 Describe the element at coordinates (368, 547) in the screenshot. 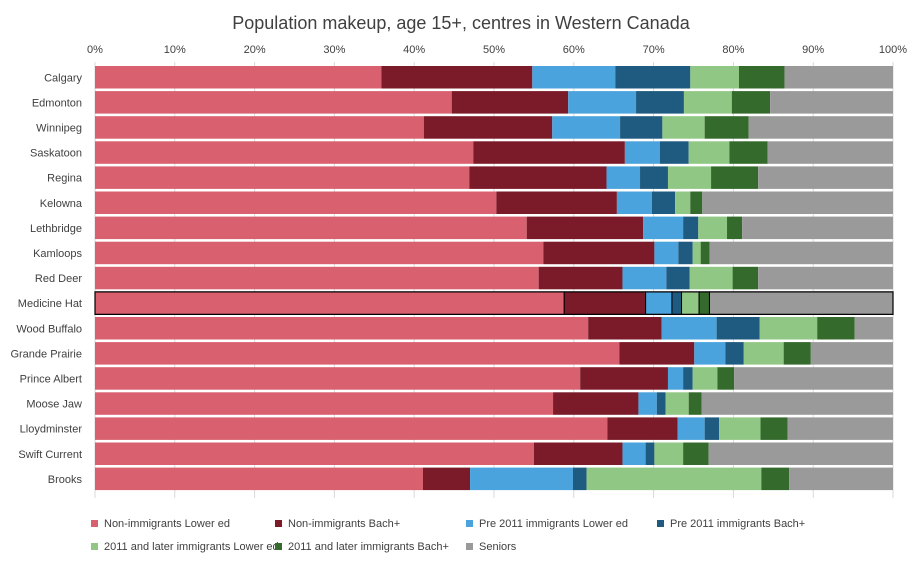

I see `legend-label: 2011 and later immigrants Bach+` at that location.